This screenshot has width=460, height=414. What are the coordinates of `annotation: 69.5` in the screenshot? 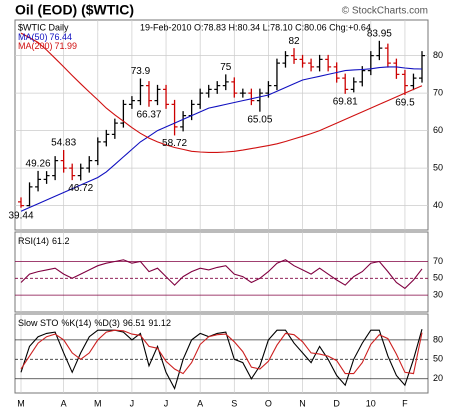 It's located at (405, 103).